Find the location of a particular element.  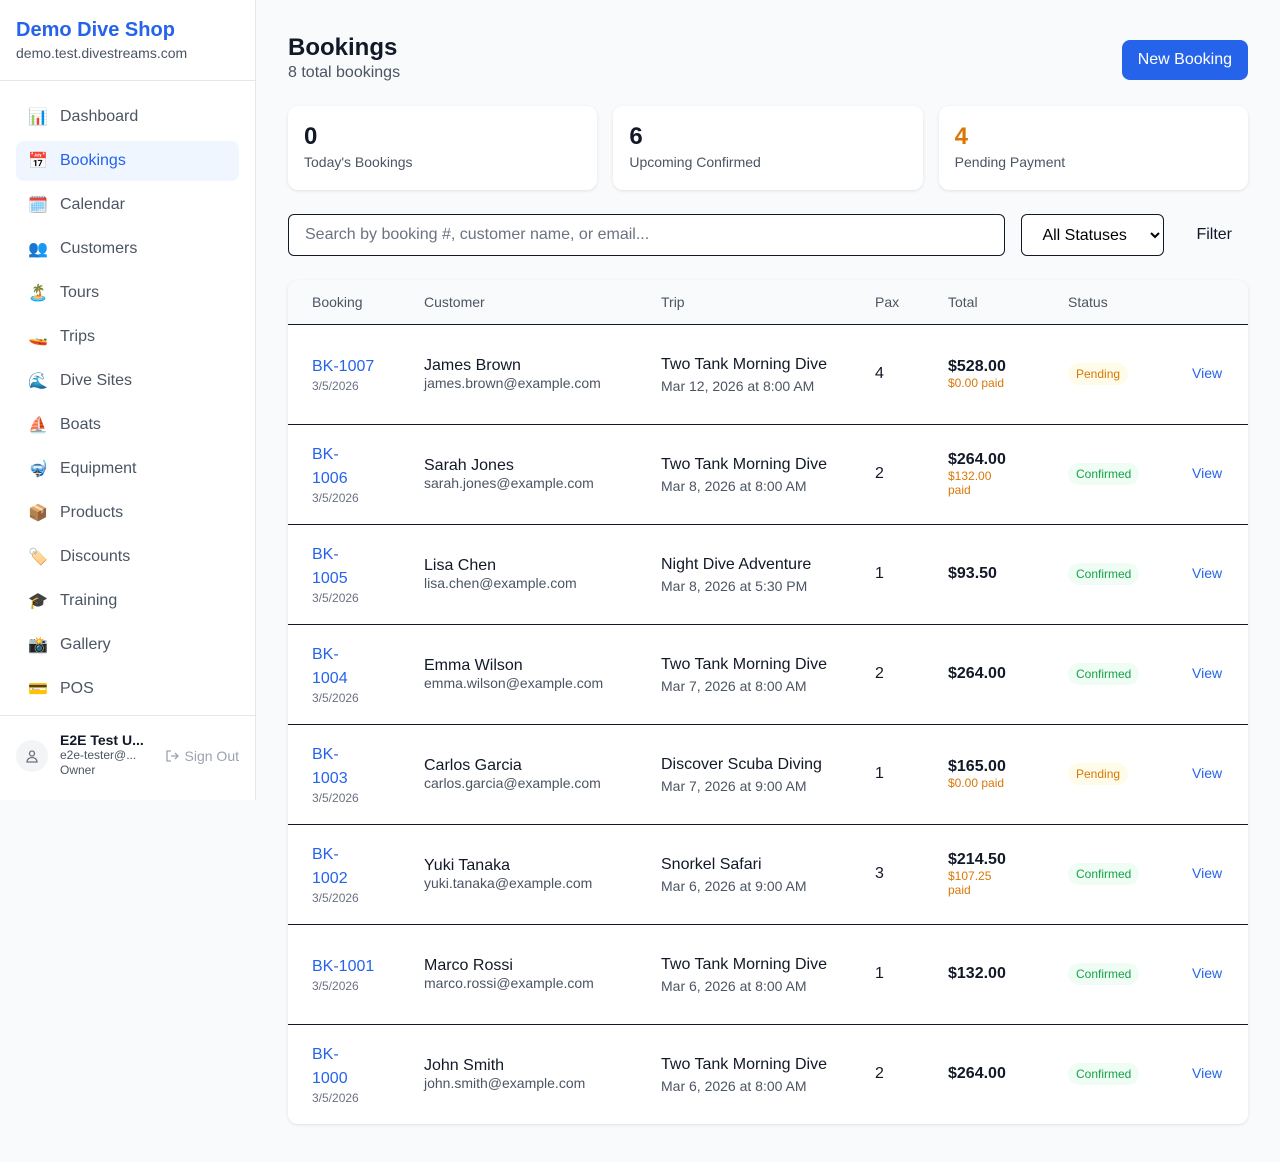

customer-email: marco.rossi@example.com is located at coordinates (509, 983).